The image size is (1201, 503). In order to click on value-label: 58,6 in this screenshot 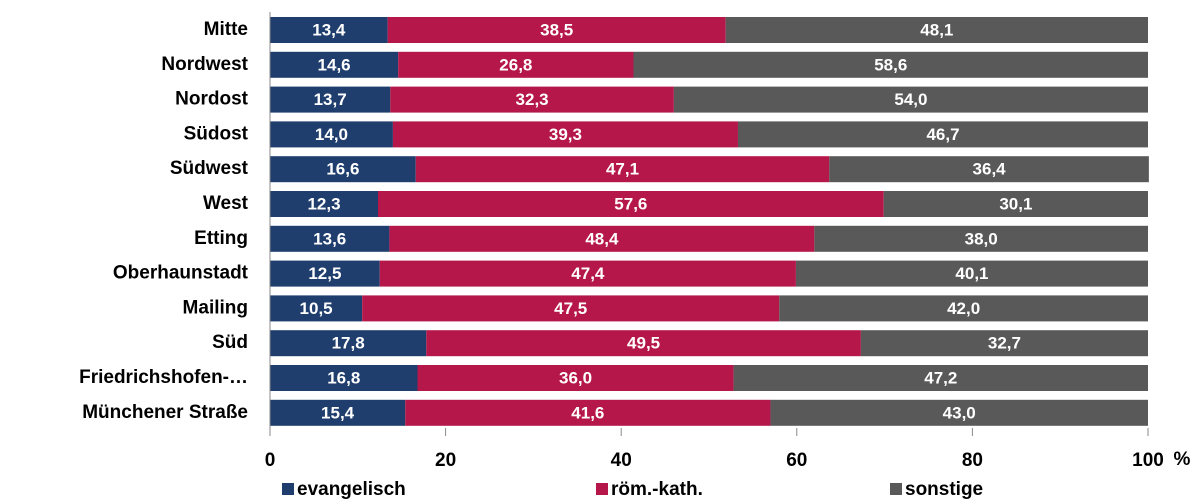, I will do `click(890, 64)`.